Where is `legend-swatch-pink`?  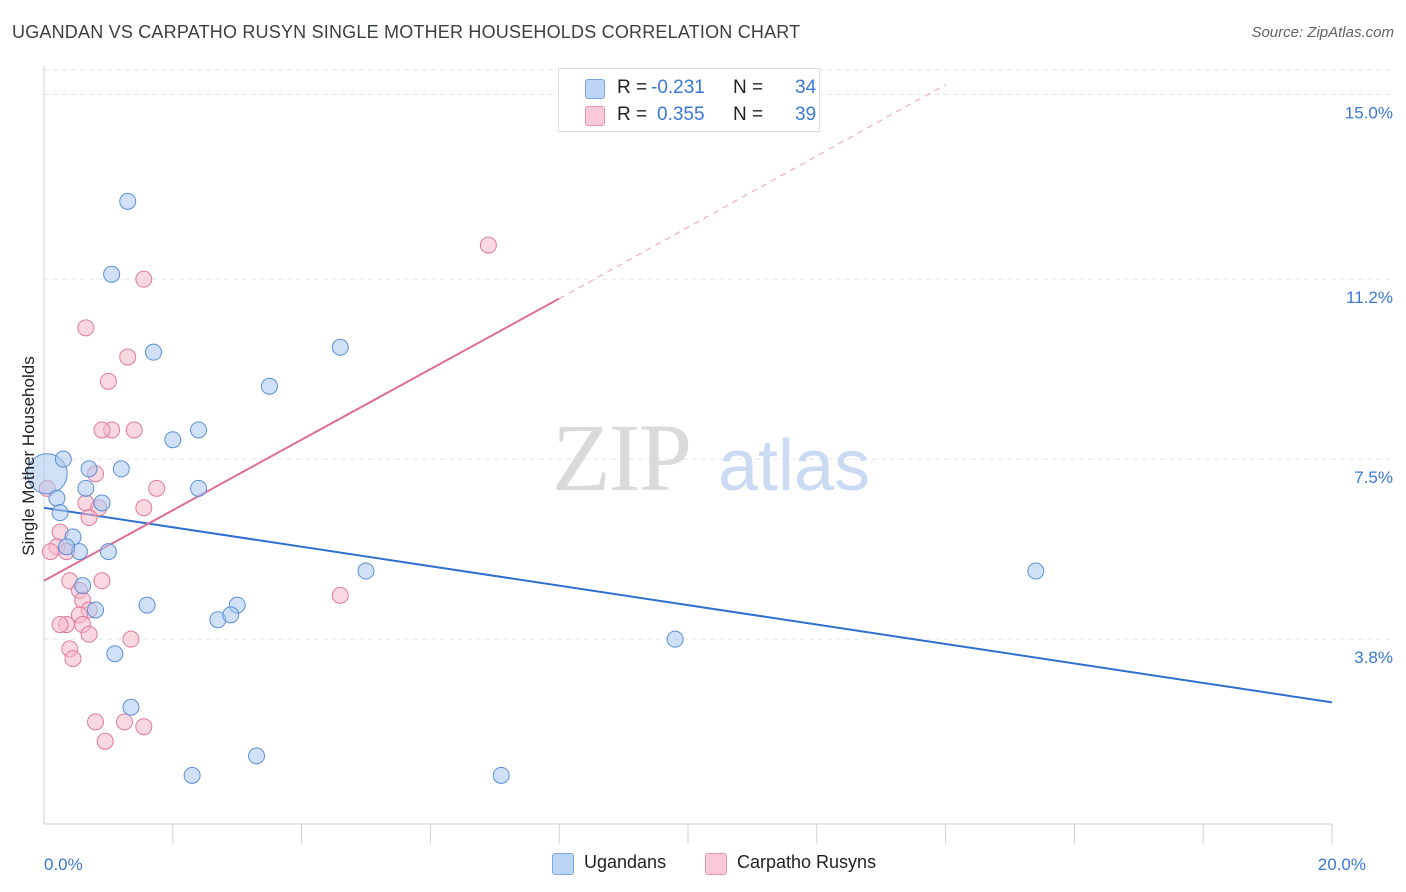
legend-swatch-pink is located at coordinates (595, 116).